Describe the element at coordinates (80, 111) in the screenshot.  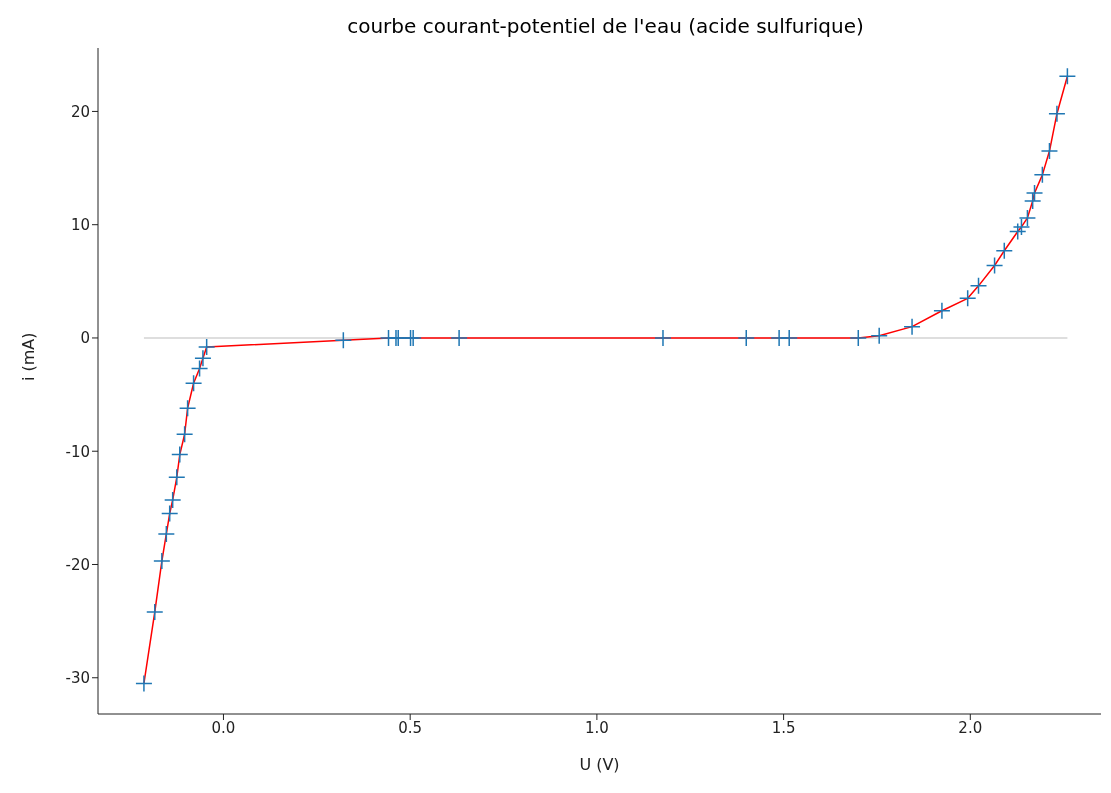
I see `y-tick-label: 20` at that location.